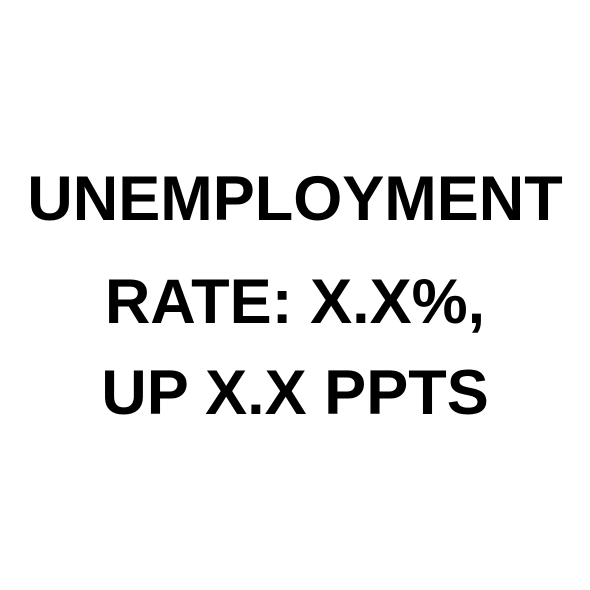 The image size is (590, 590). What do you see at coordinates (295, 302) in the screenshot?
I see `headline-line-2: RATE: X.X%,` at bounding box center [295, 302].